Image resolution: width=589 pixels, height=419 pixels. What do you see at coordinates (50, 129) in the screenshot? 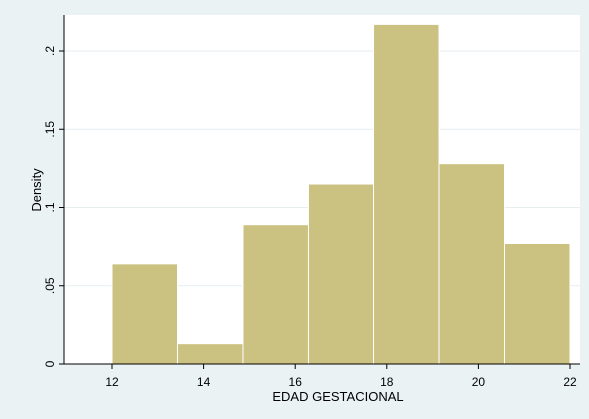
I see `y-tick-label: .15` at bounding box center [50, 129].